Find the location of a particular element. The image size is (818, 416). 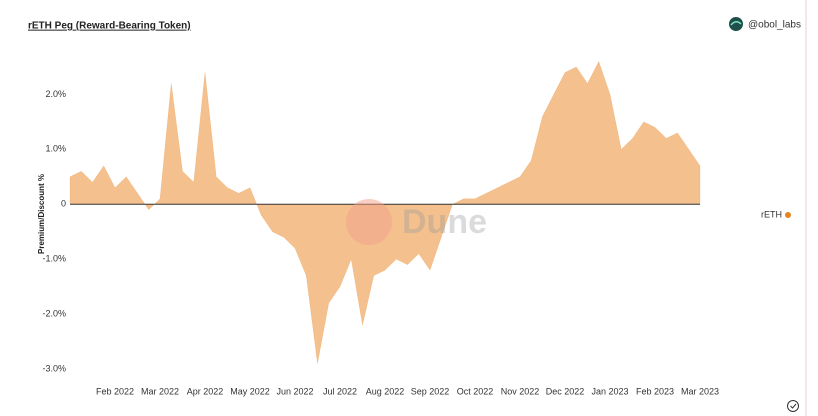

y-tick-label: 1.0% is located at coordinates (55, 149).